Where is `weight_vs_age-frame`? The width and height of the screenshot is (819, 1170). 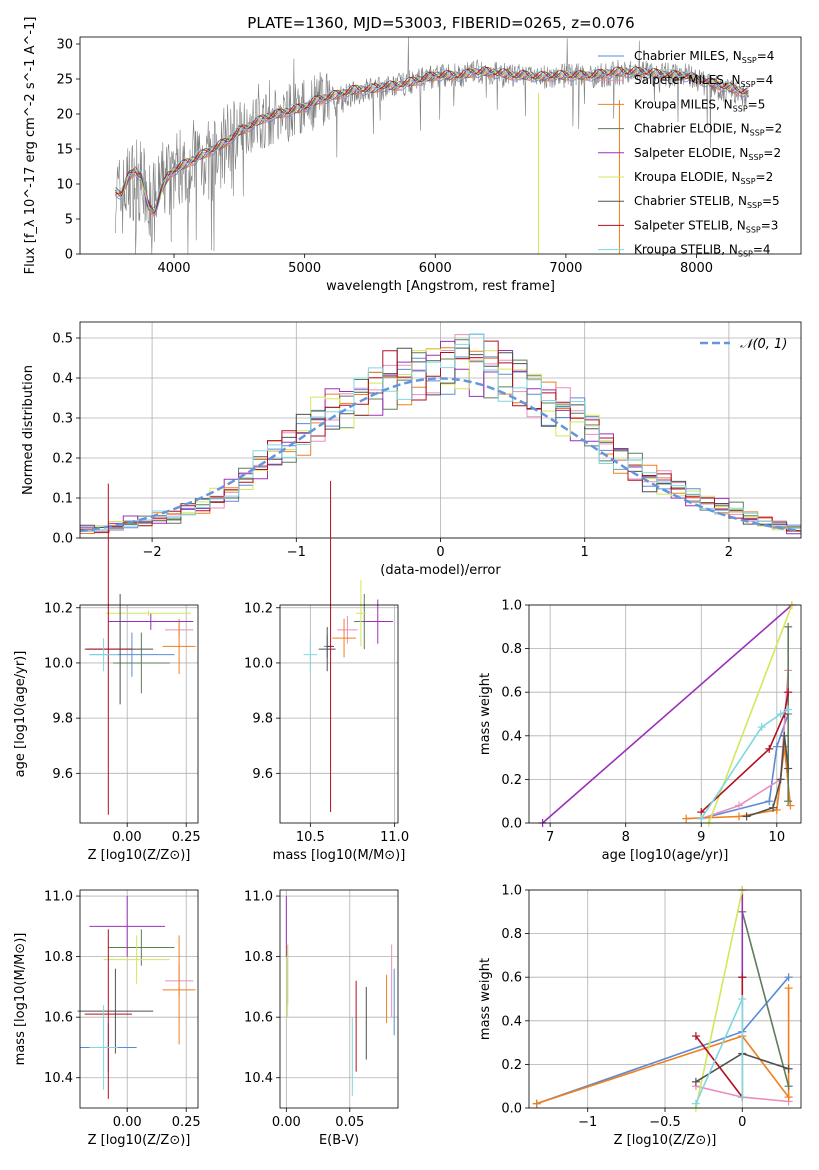 weight_vs_age-frame is located at coordinates (665, 714).